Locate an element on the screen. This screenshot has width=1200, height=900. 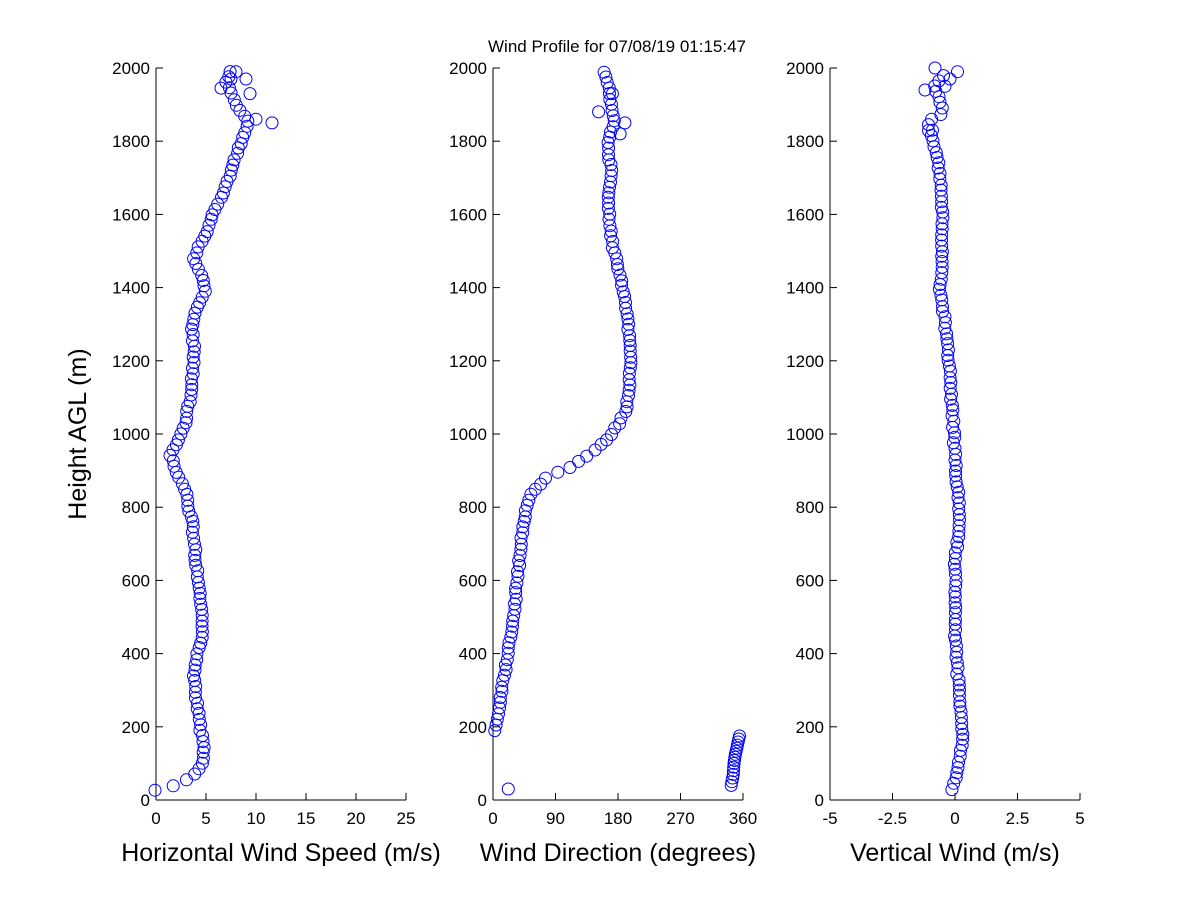
speed-y-tick-label: 600 is located at coordinates (136, 580).